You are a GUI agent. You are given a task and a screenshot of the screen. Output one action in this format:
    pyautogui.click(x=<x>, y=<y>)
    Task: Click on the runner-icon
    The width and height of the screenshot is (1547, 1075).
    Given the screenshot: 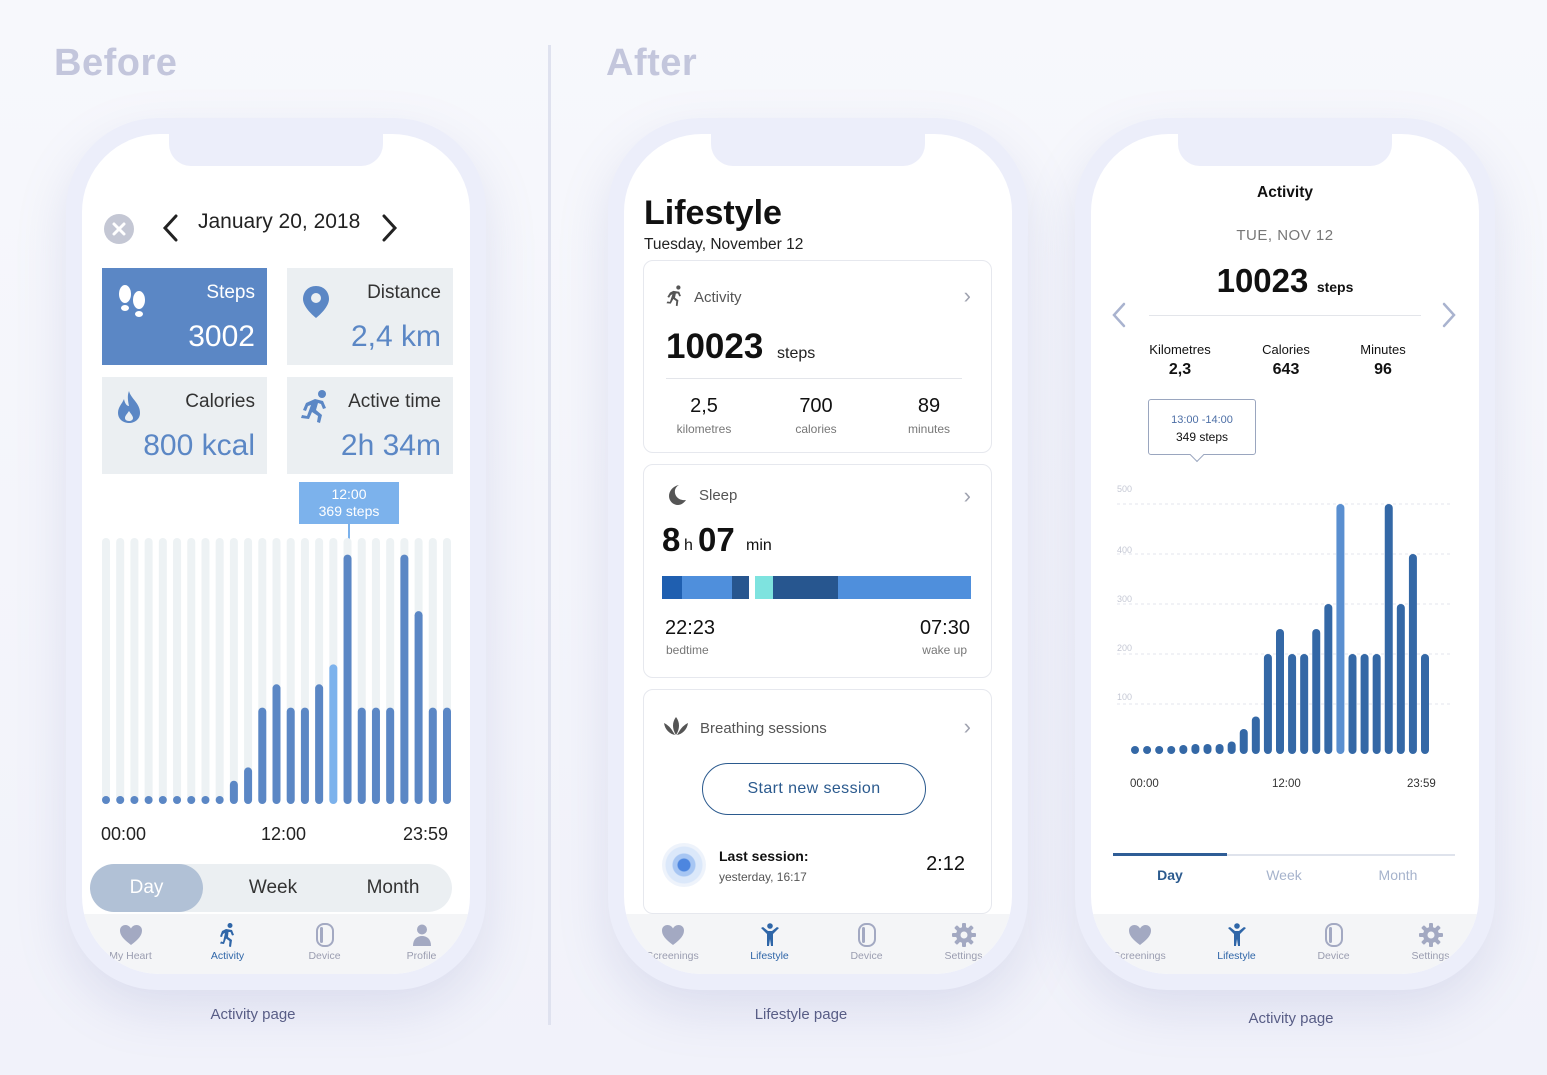 What is the action you would take?
    pyautogui.click(x=226, y=935)
    